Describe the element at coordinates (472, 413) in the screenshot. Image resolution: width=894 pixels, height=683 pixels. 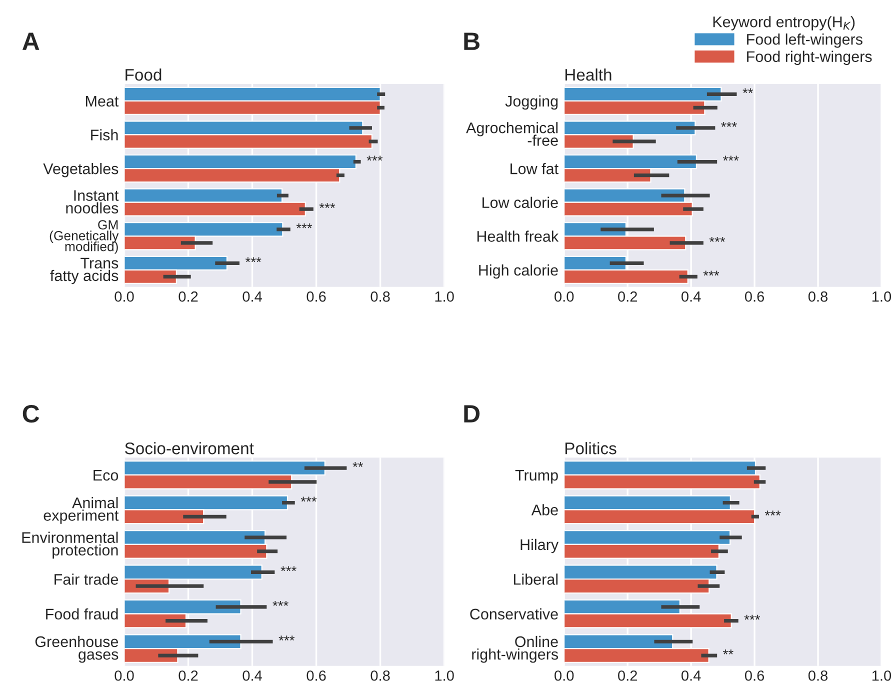
I see `chart-title: D` at that location.